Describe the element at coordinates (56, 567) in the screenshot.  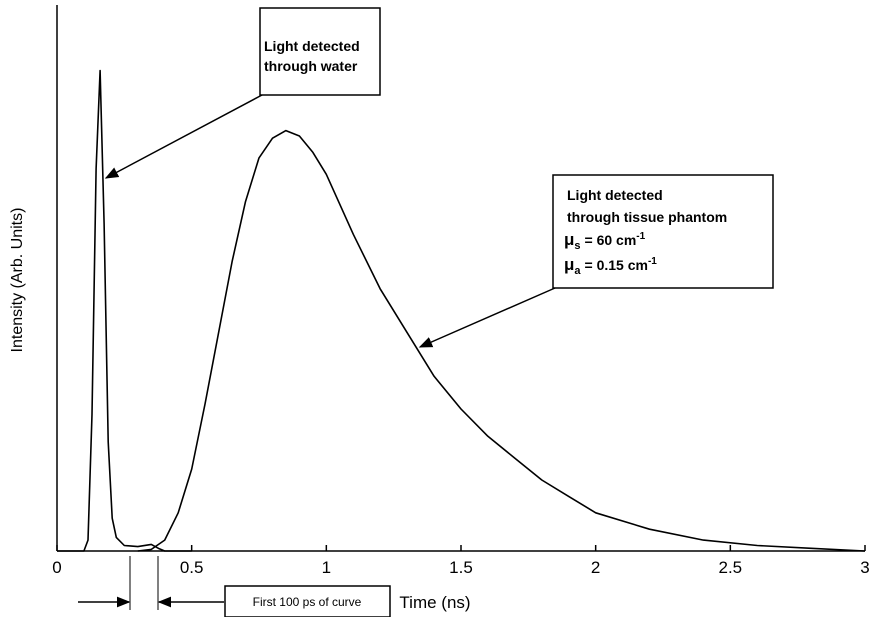
I see `x-tick-label: 0` at that location.